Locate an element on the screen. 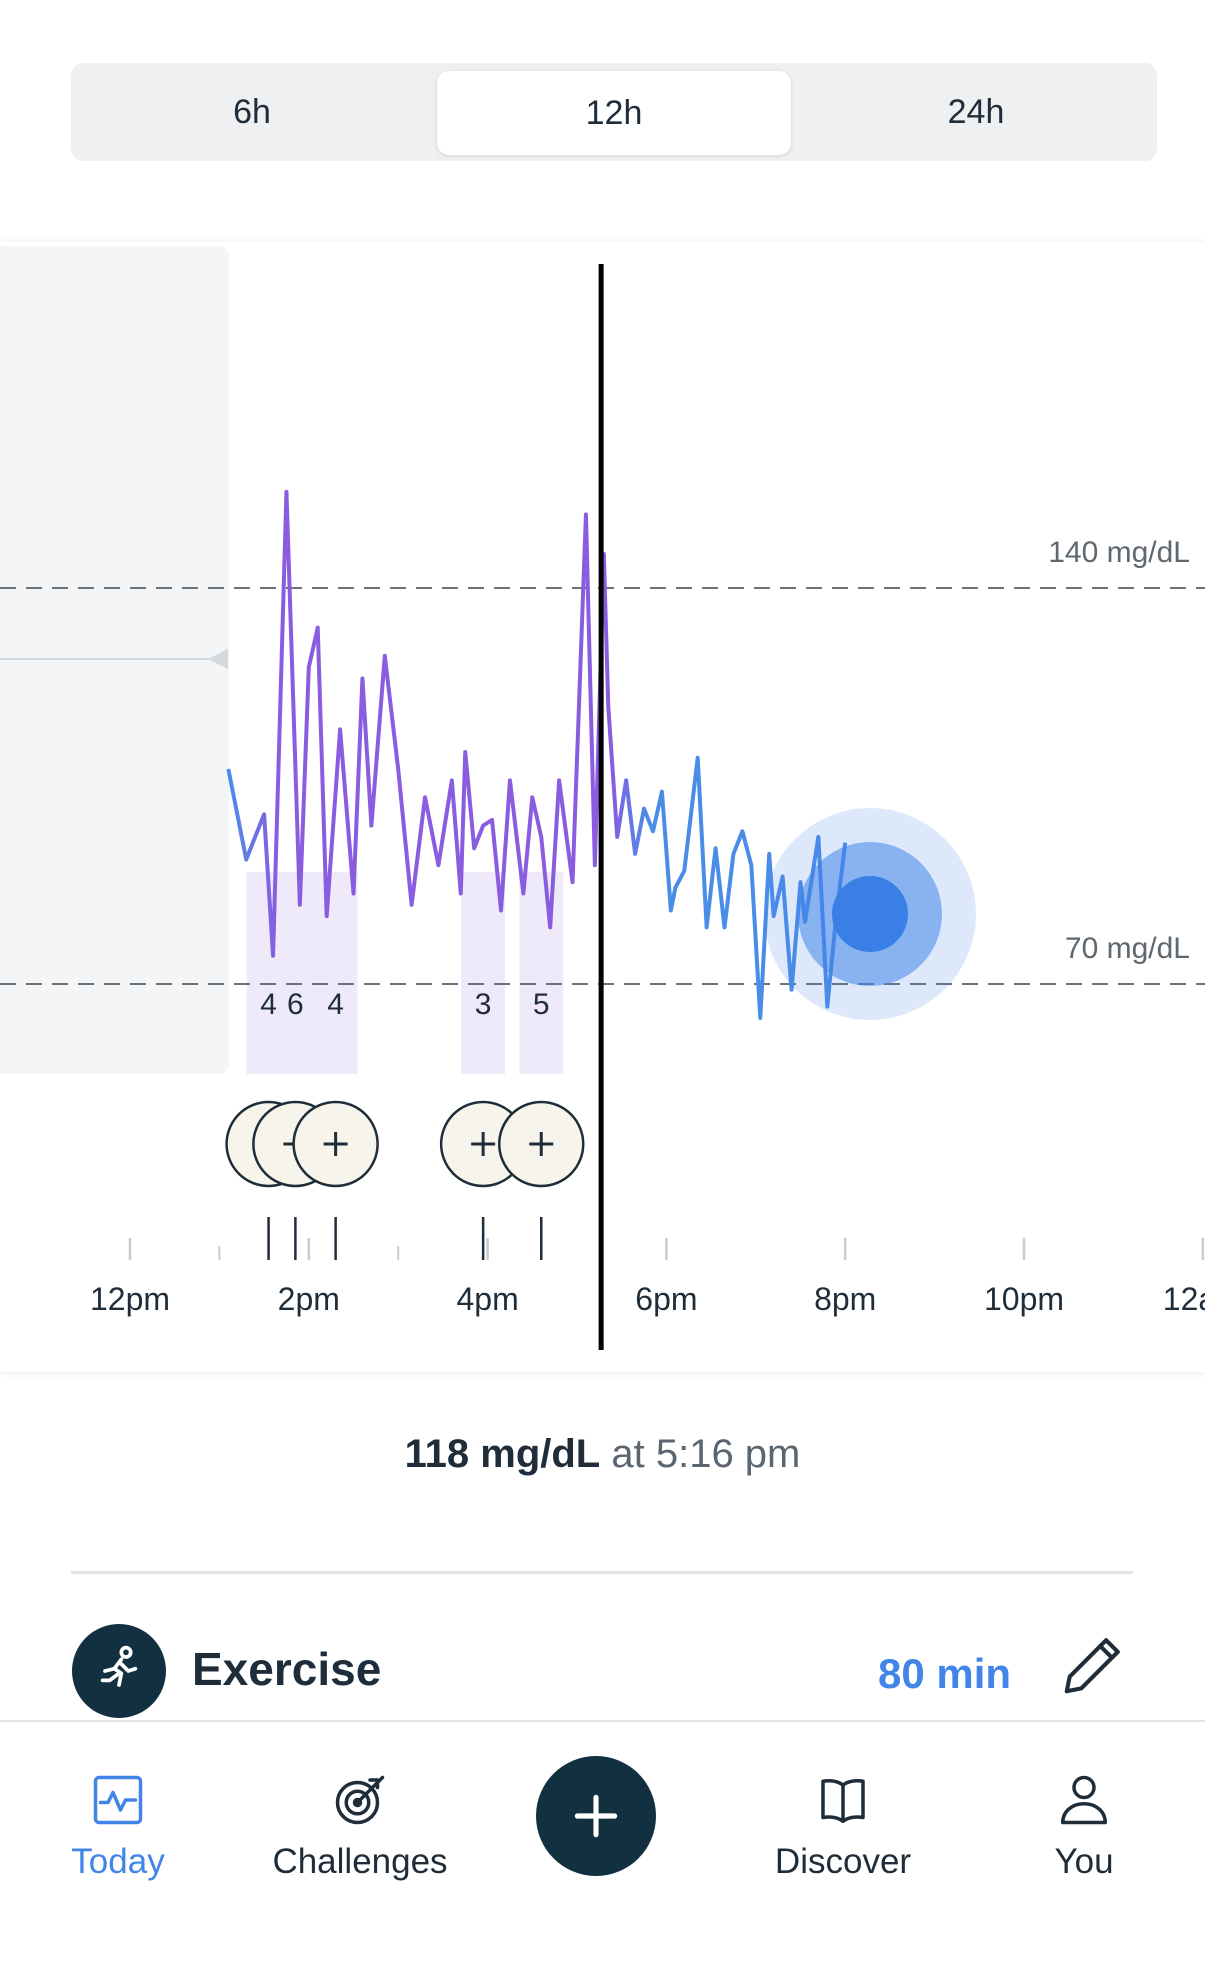  x-axis-label: 8pm is located at coordinates (845, 1299).